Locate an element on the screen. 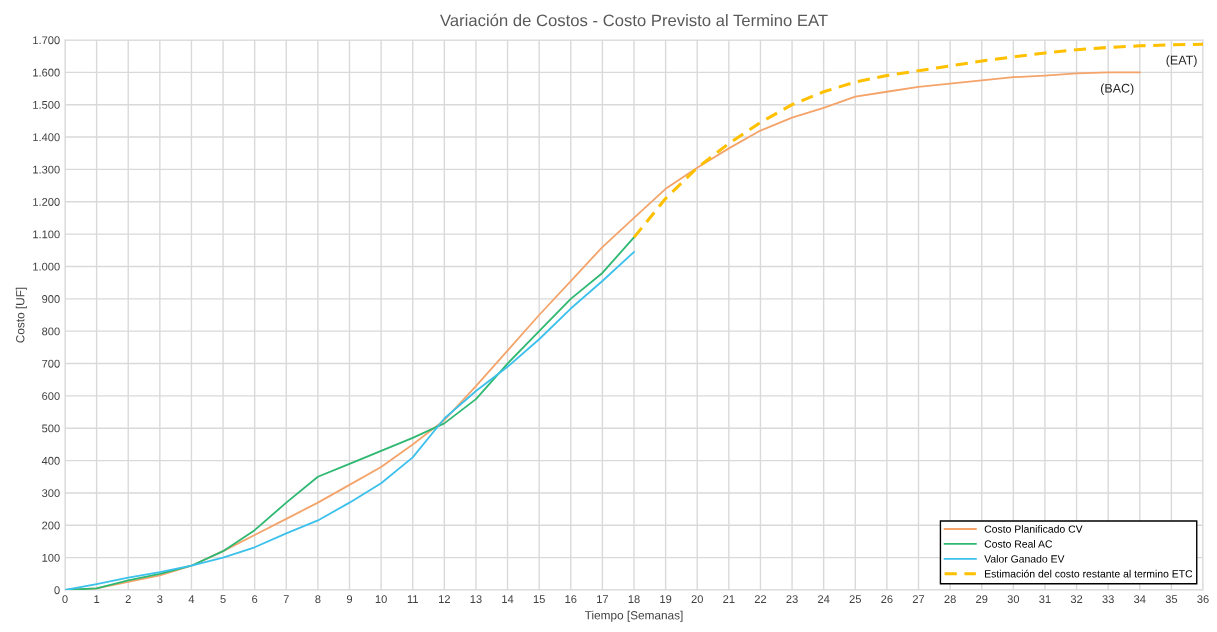 The image size is (1217, 632). x-tick-label: 36 is located at coordinates (1203, 599).